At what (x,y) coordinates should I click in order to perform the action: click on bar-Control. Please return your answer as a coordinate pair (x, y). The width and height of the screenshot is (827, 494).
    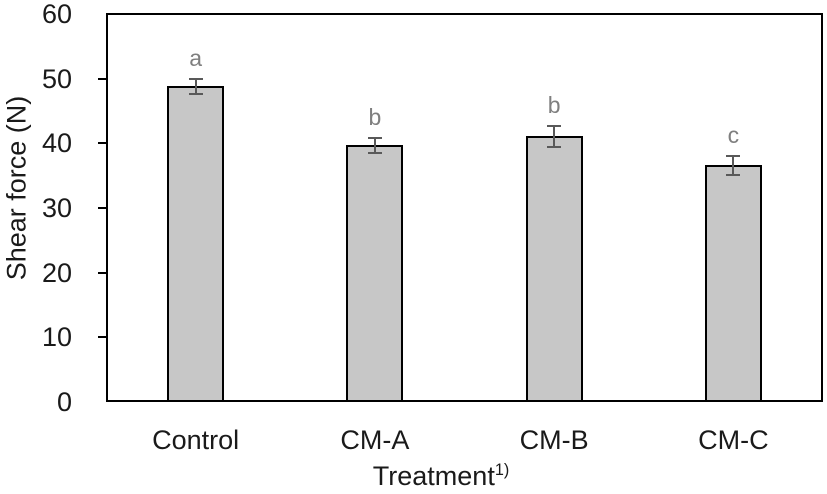
    Looking at the image, I should click on (196, 244).